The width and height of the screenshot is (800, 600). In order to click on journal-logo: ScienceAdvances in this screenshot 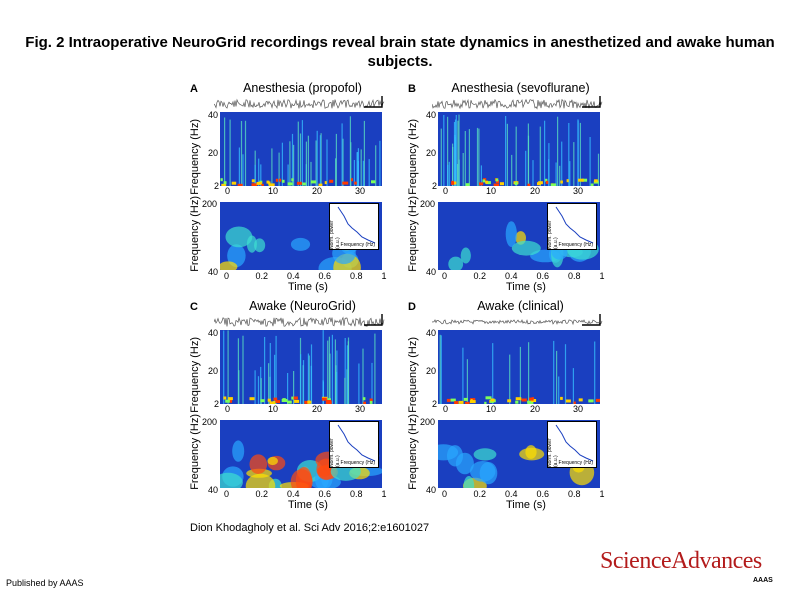, I will do `click(681, 561)`.